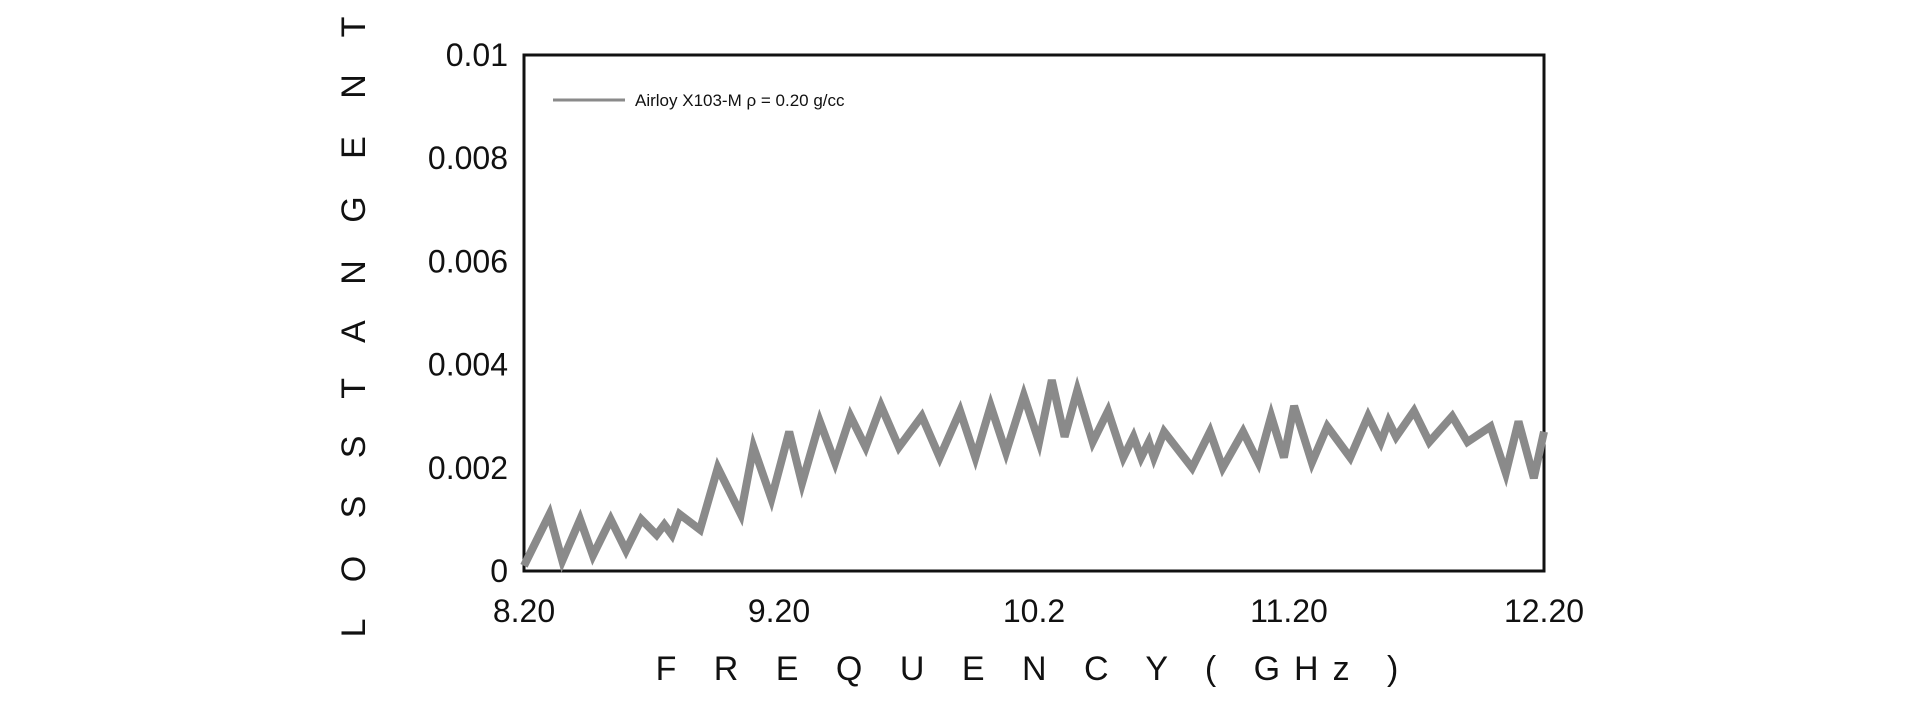 The height and width of the screenshot is (720, 1920). What do you see at coordinates (468, 158) in the screenshot?
I see `y-tick-label: 0.008` at bounding box center [468, 158].